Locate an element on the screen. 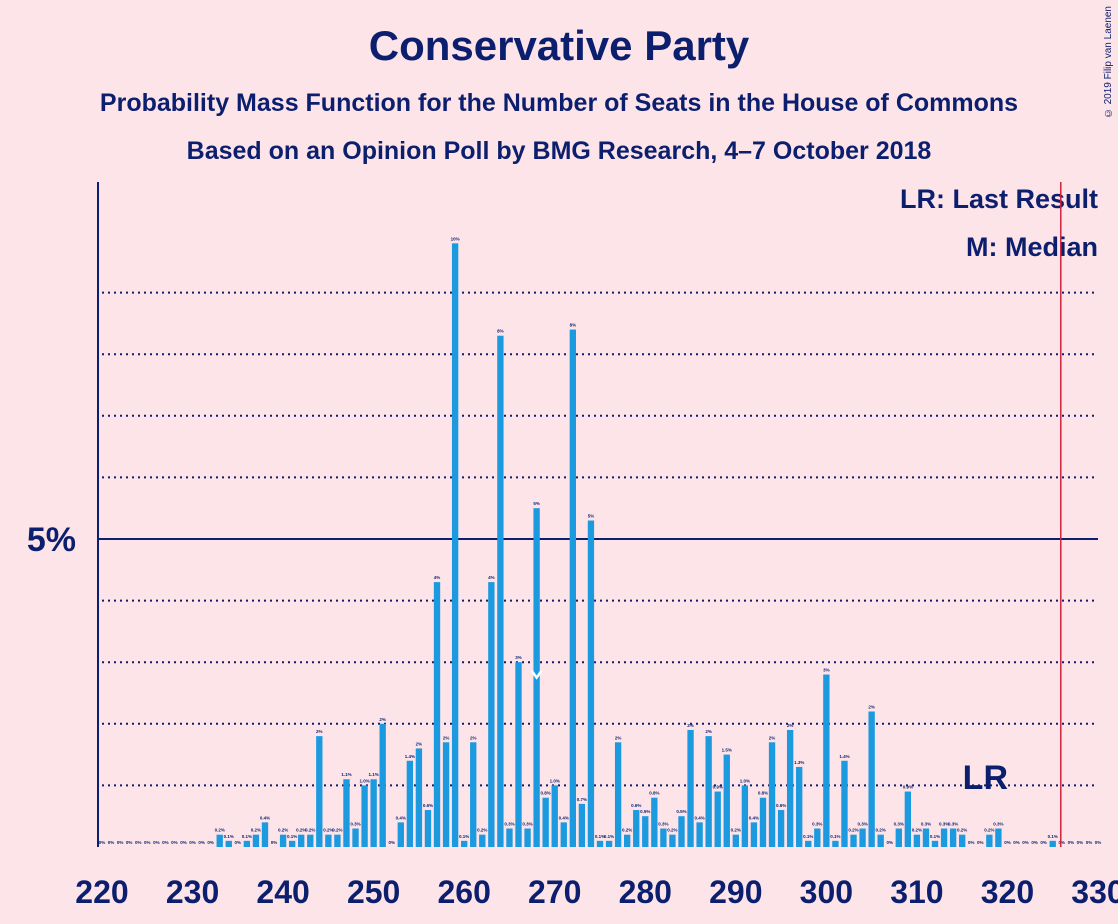 The width and height of the screenshot is (1118, 924). x-tick-label-230: 230 is located at coordinates (192, 892).